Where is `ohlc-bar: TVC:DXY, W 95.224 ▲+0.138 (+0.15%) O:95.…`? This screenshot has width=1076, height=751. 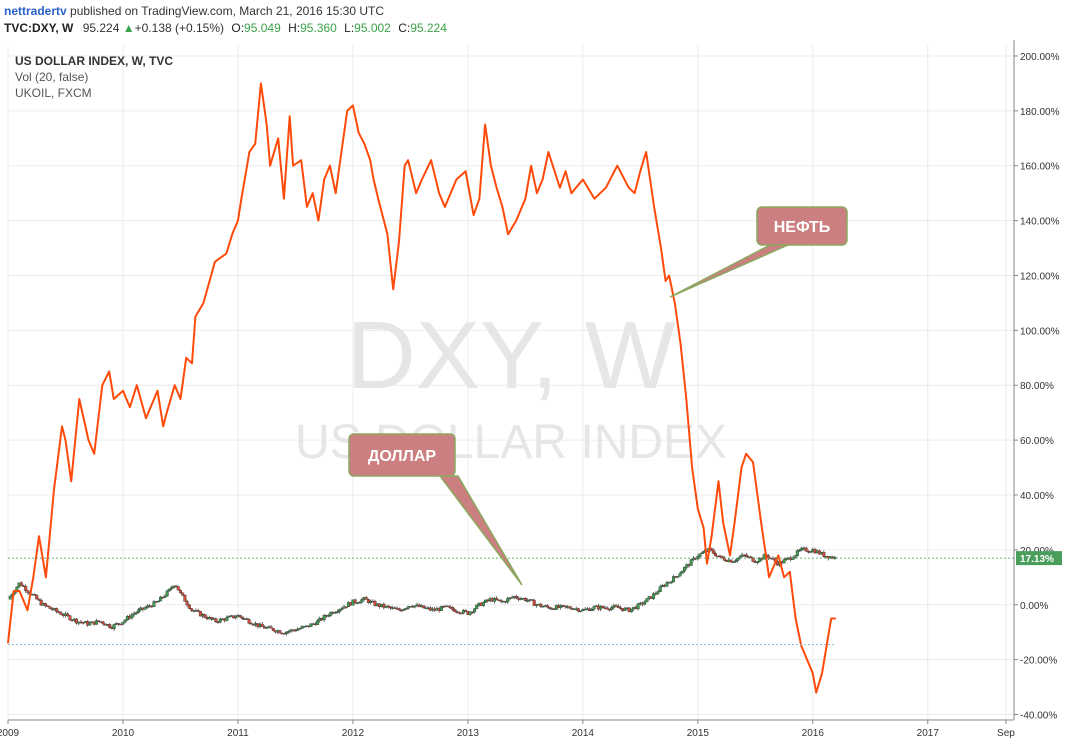
ohlc-bar: TVC:DXY, W 95.224 ▲+0.138 (+0.15%) O:95.… is located at coordinates (225, 28).